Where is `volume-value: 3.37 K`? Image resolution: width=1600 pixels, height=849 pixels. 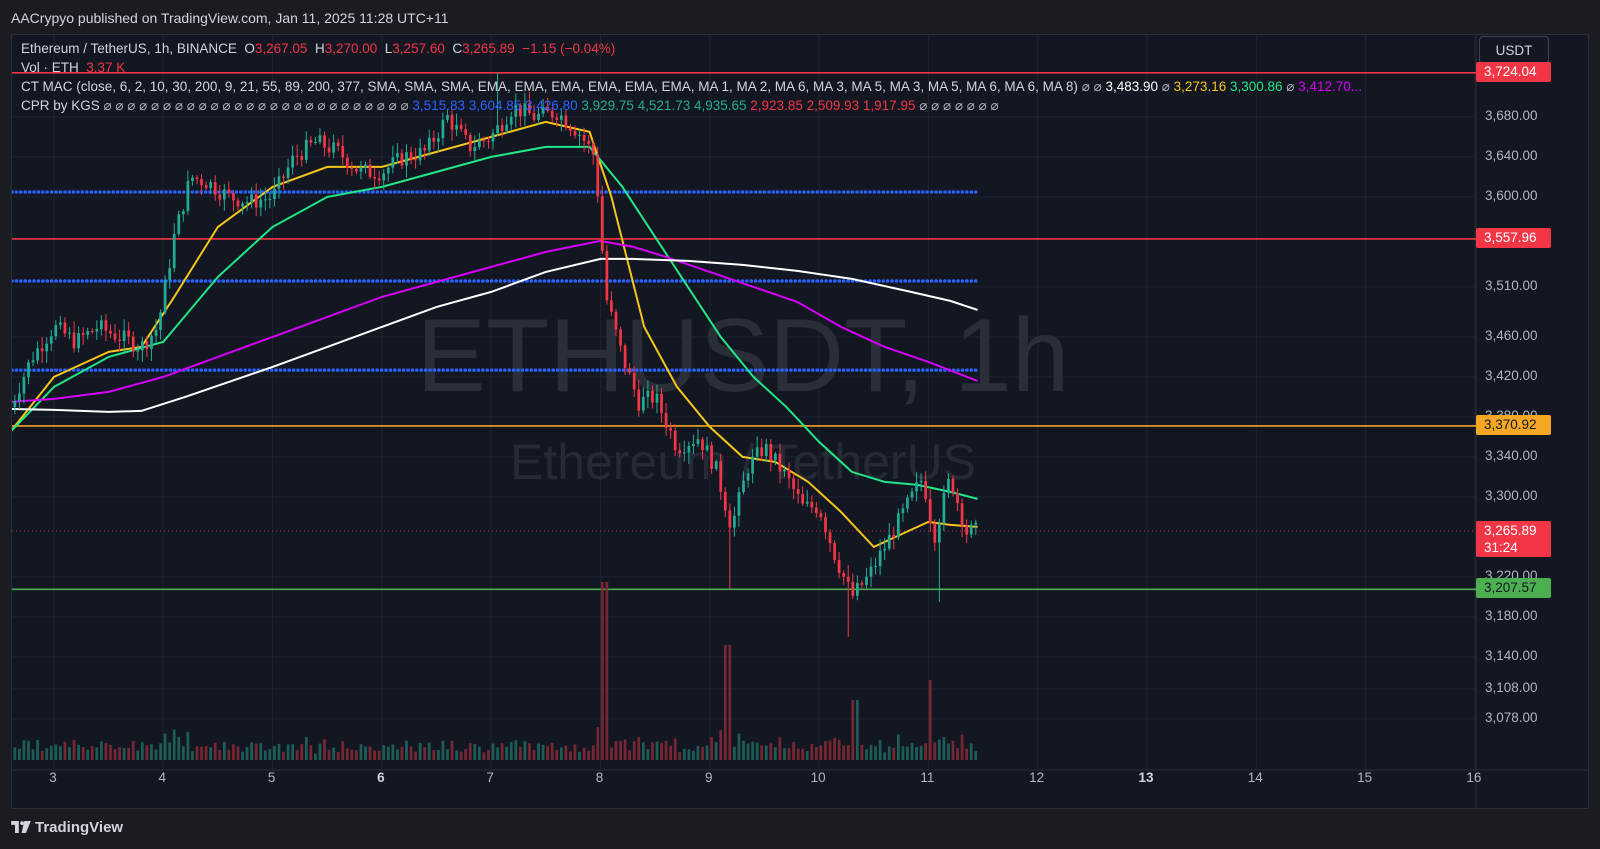 volume-value: 3.37 K is located at coordinates (106, 67).